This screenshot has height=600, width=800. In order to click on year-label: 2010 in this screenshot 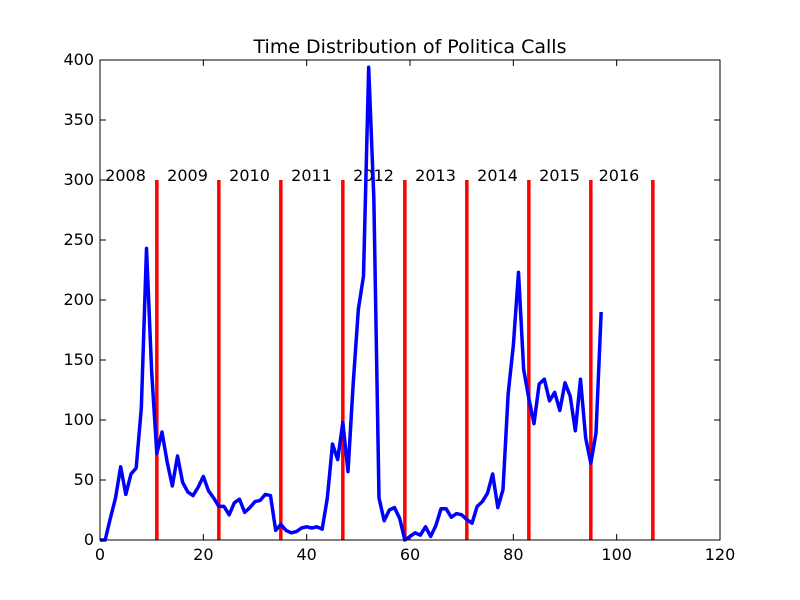, I will do `click(249, 175)`.